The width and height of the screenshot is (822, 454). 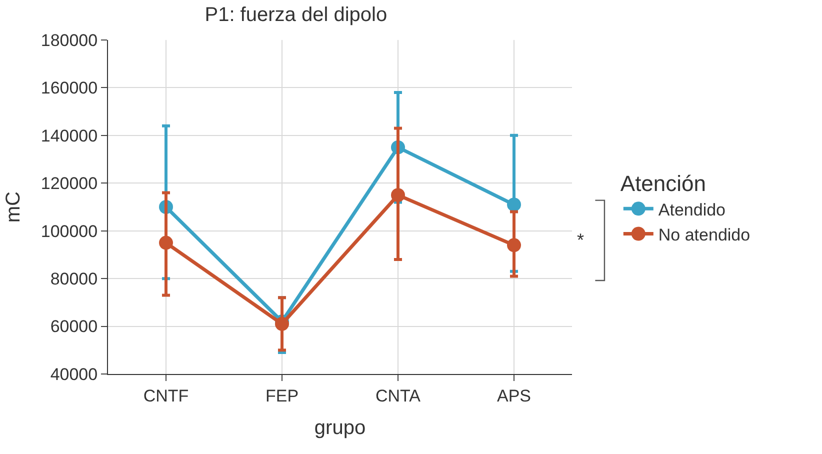 I want to click on y-tick-label: 80000, so click(x=74, y=279).